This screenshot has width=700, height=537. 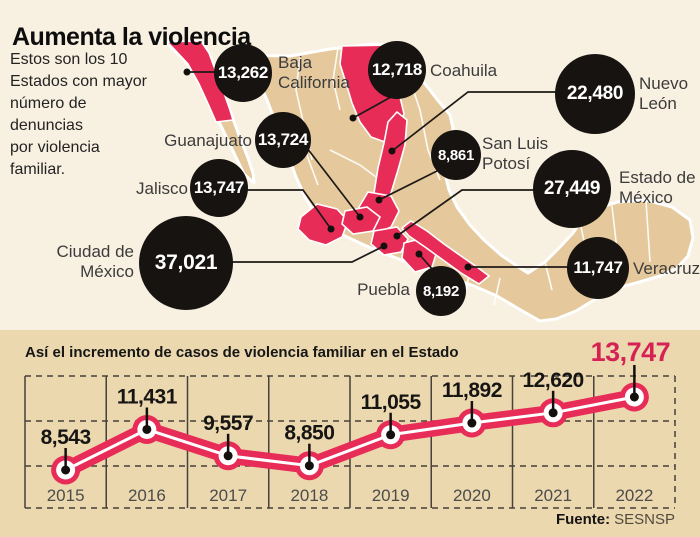 What do you see at coordinates (38, 169) in the screenshot?
I see `intro-line: familiar.` at bounding box center [38, 169].